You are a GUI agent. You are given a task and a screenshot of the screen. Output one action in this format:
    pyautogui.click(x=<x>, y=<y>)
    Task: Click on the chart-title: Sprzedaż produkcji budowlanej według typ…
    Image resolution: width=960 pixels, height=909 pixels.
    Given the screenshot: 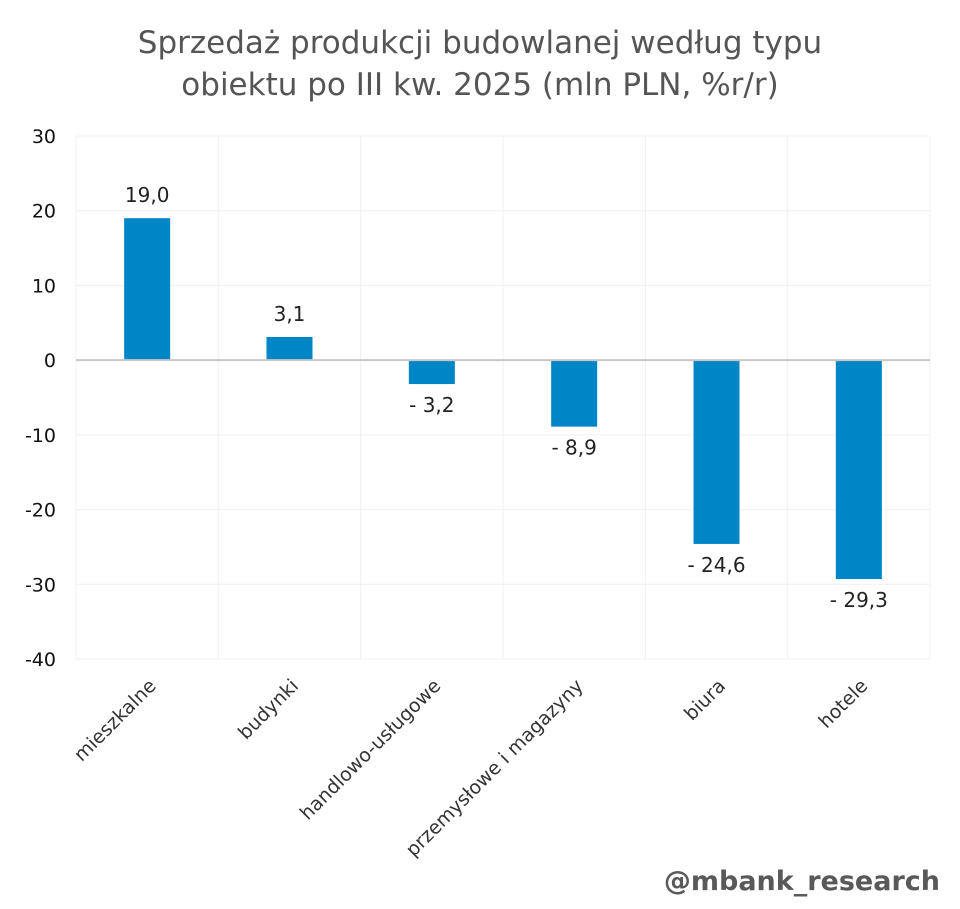 What is the action you would take?
    pyautogui.click(x=480, y=64)
    